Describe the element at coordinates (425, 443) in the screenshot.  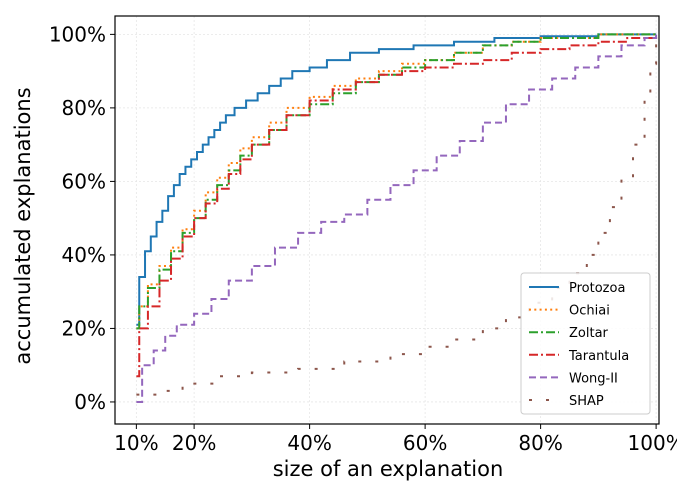
I see `x-tick-label: 60%` at that location.